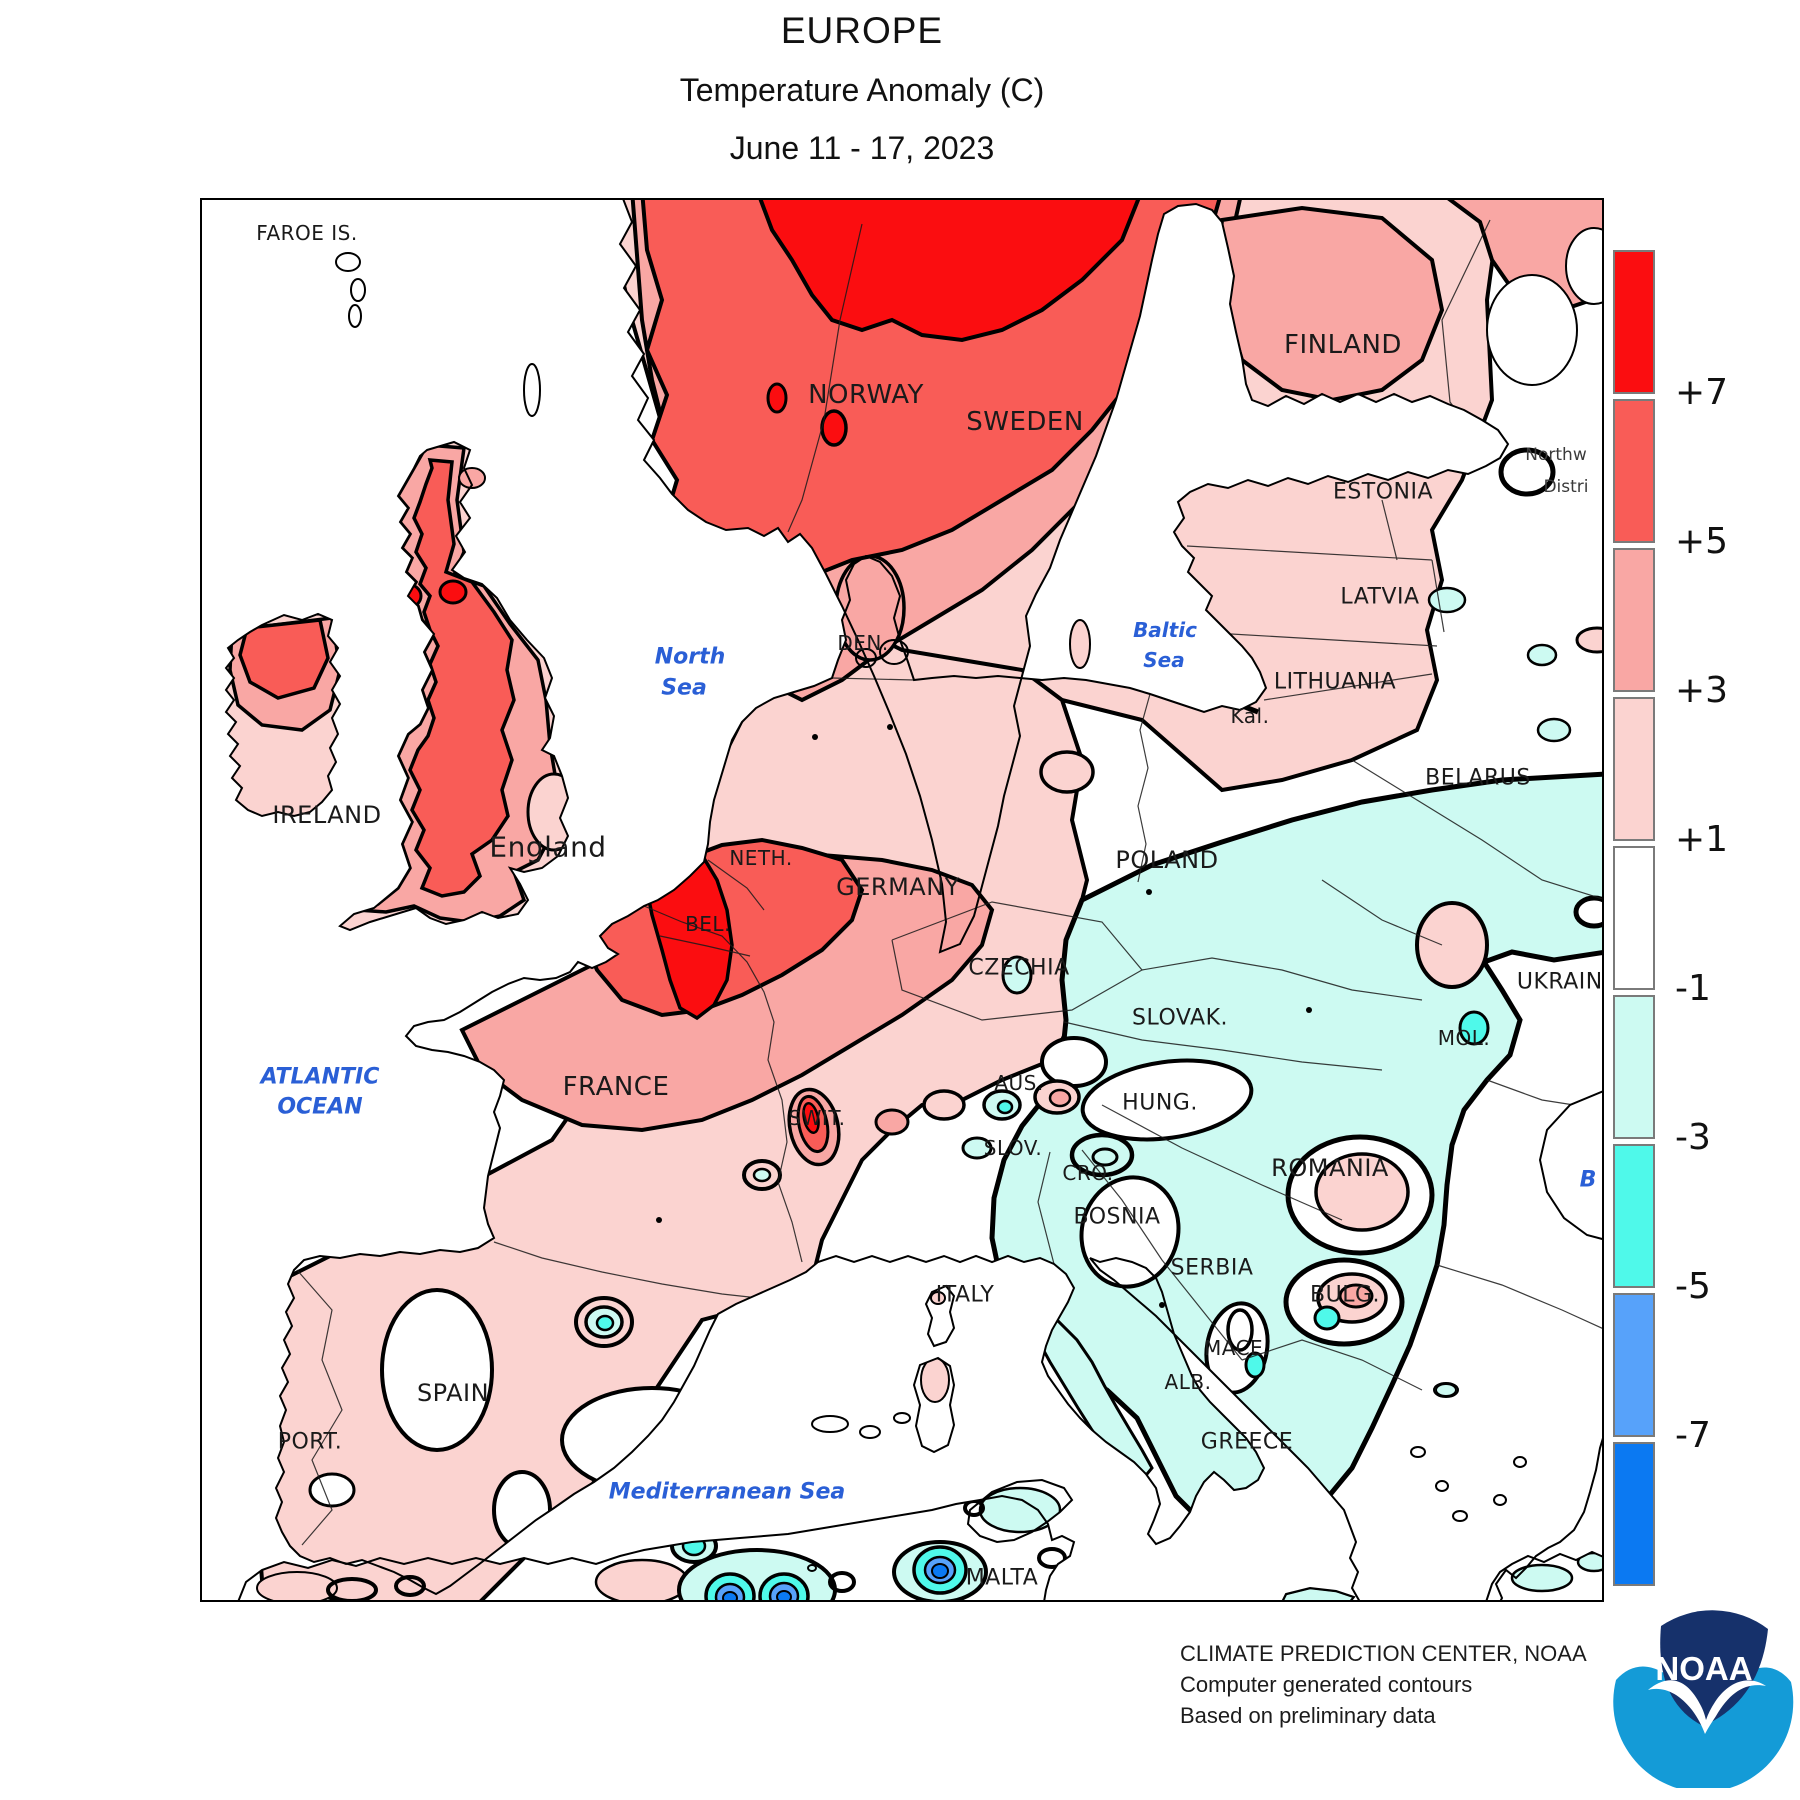 The image size is (1800, 1800). I want to click on legend-tick-minus-7: -7, so click(1693, 1435).